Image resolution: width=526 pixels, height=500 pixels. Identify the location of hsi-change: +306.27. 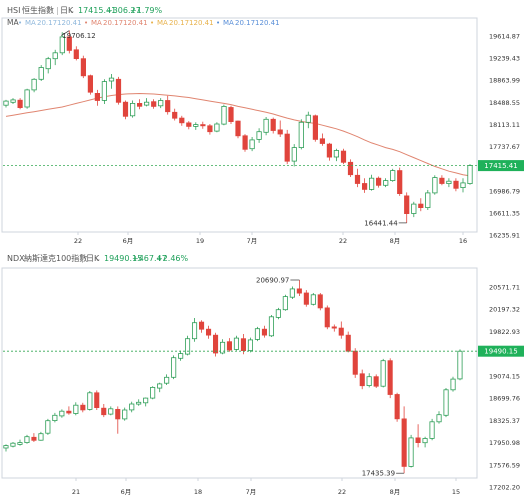
(123, 10).